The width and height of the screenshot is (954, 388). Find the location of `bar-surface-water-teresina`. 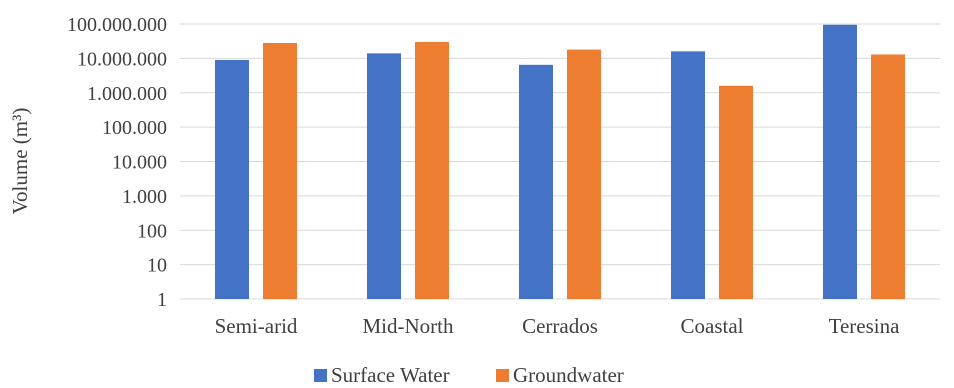

bar-surface-water-teresina is located at coordinates (840, 162).